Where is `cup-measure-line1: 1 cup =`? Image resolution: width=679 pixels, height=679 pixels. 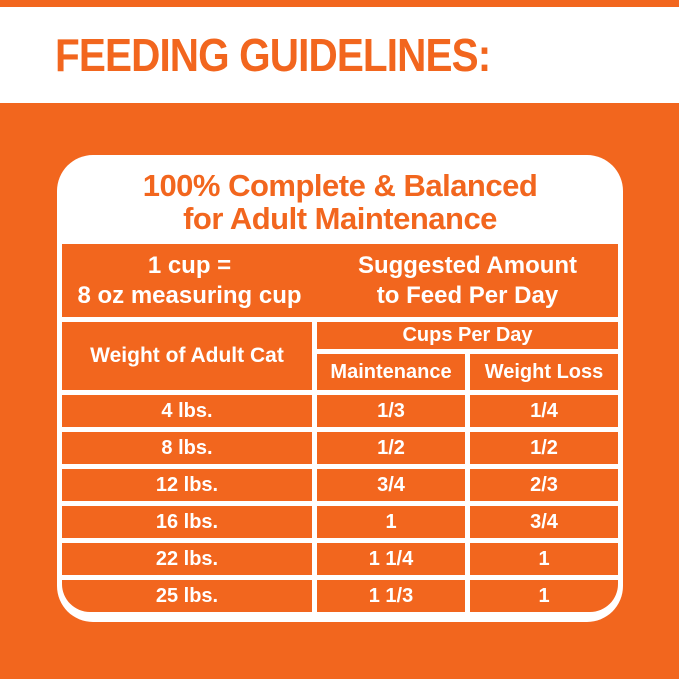
cup-measure-line1: 1 cup = is located at coordinates (189, 265).